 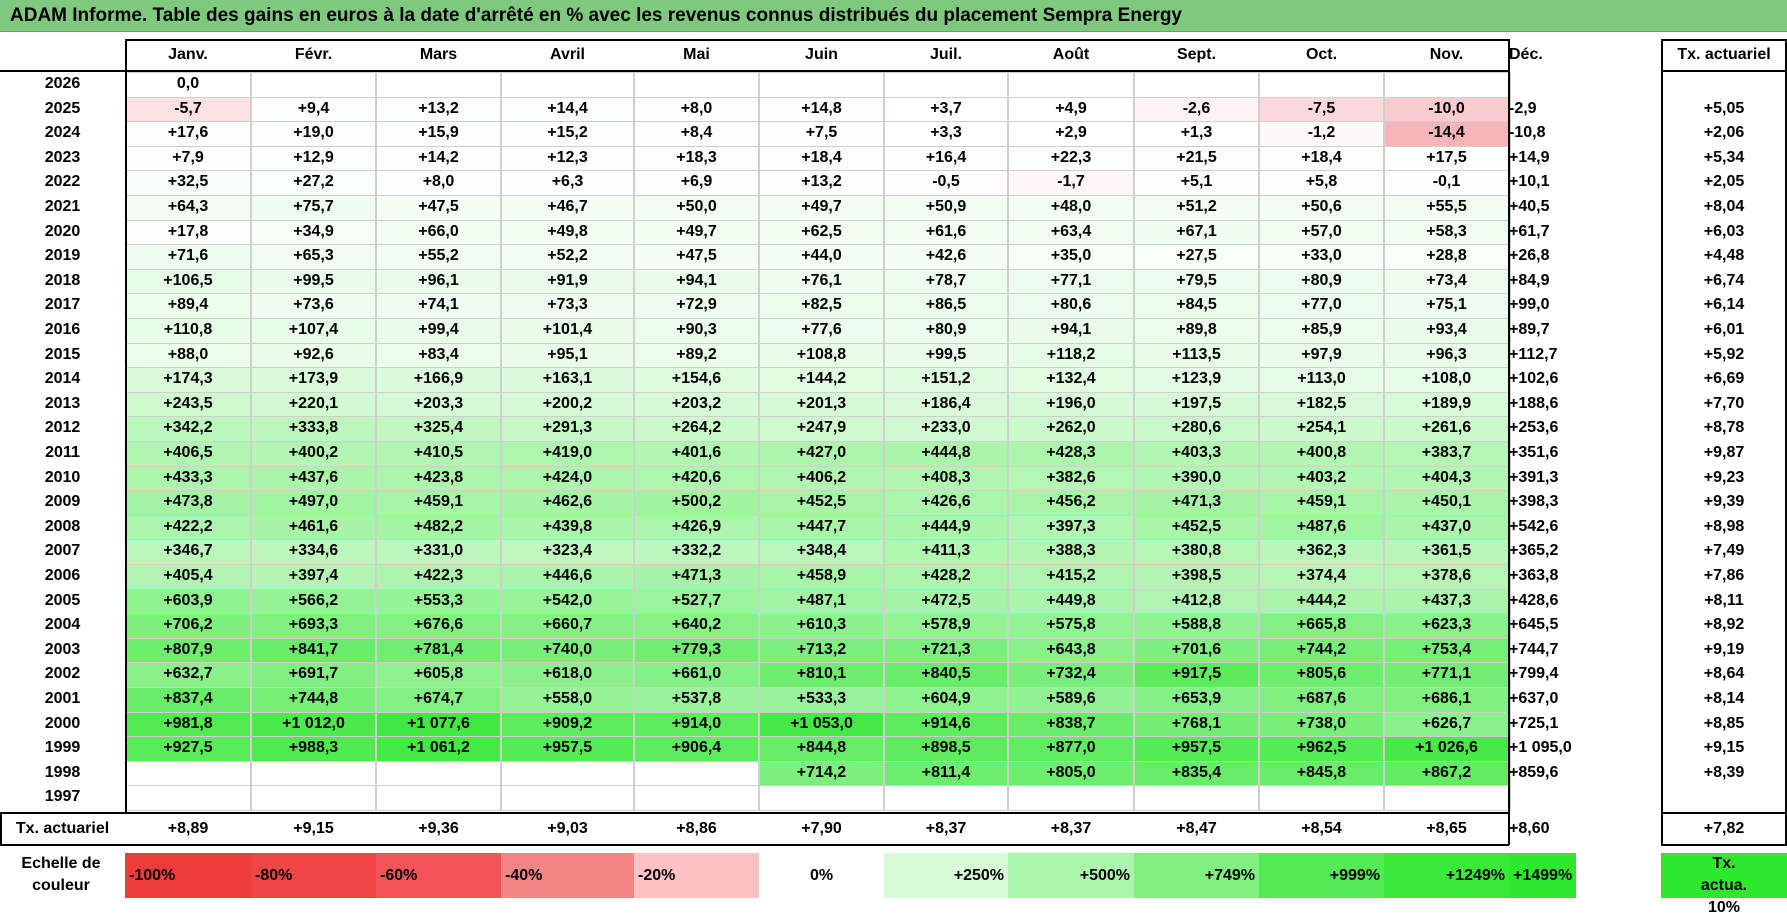 What do you see at coordinates (945, 54) in the screenshot?
I see `column-header: Juil.` at bounding box center [945, 54].